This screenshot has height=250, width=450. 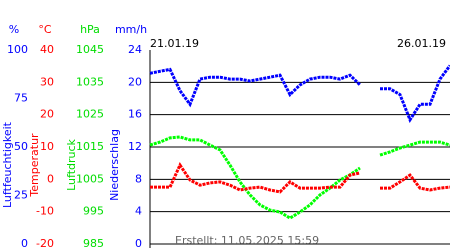 What do you see at coordinates (71, 164) in the screenshot?
I see `axis-title: Luftdruck` at bounding box center [71, 164].